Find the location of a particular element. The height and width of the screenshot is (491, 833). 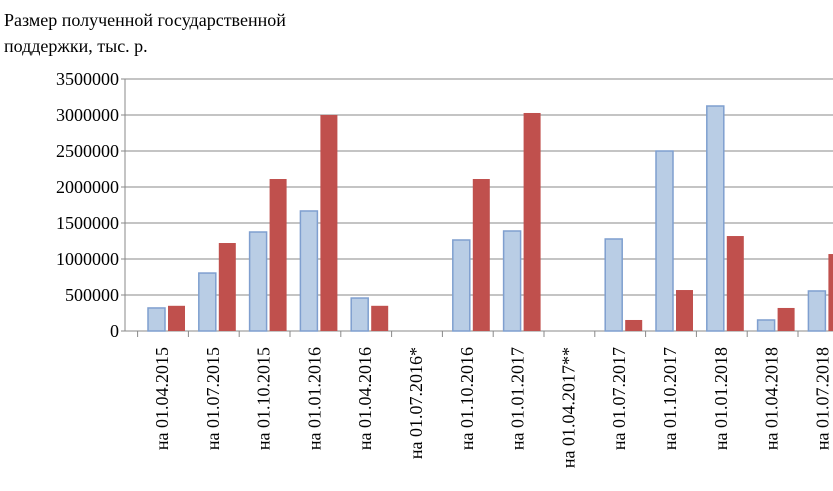

y-tick-label: 2000000 is located at coordinates (87, 187).